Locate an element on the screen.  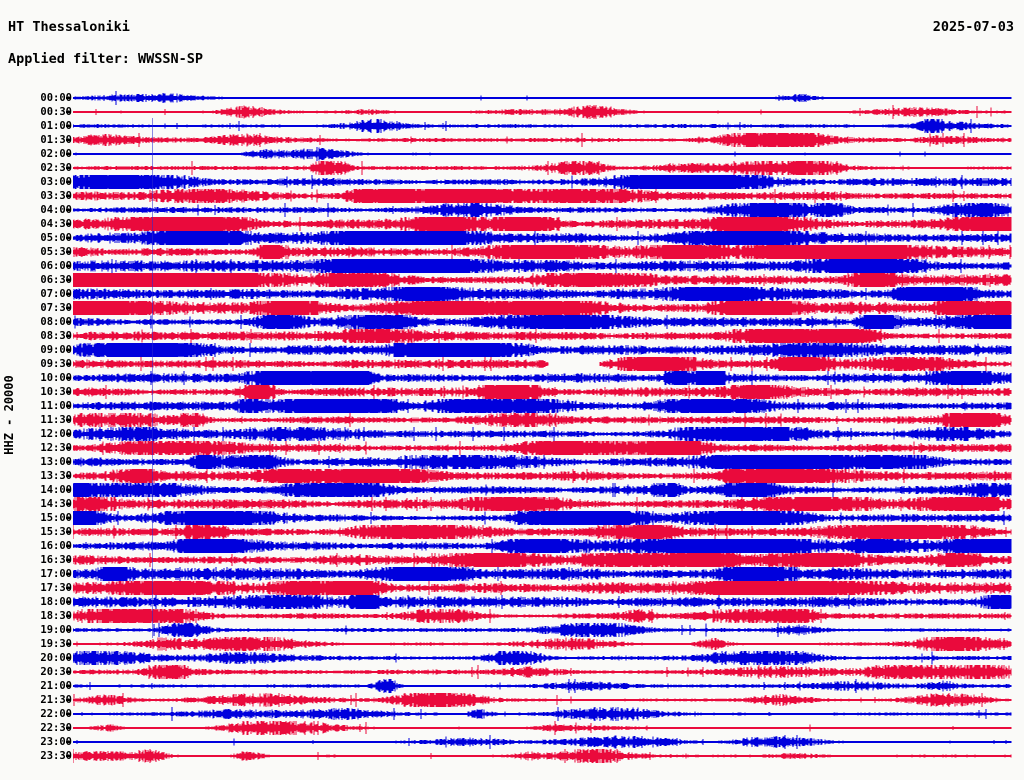
trace-row: 07:30 is located at coordinates (512, 308).